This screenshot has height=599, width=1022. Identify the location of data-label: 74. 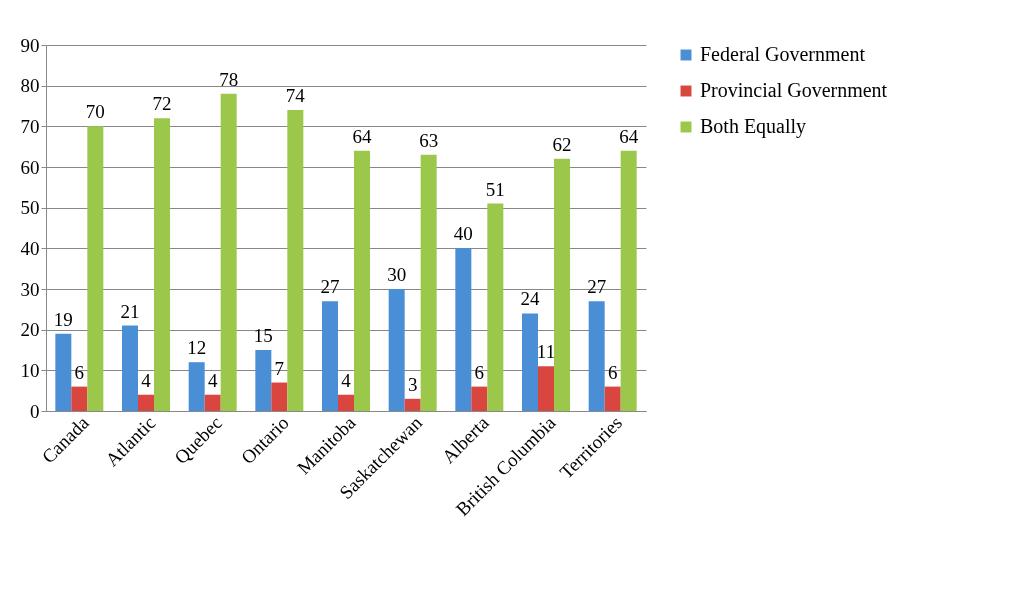
(295, 96).